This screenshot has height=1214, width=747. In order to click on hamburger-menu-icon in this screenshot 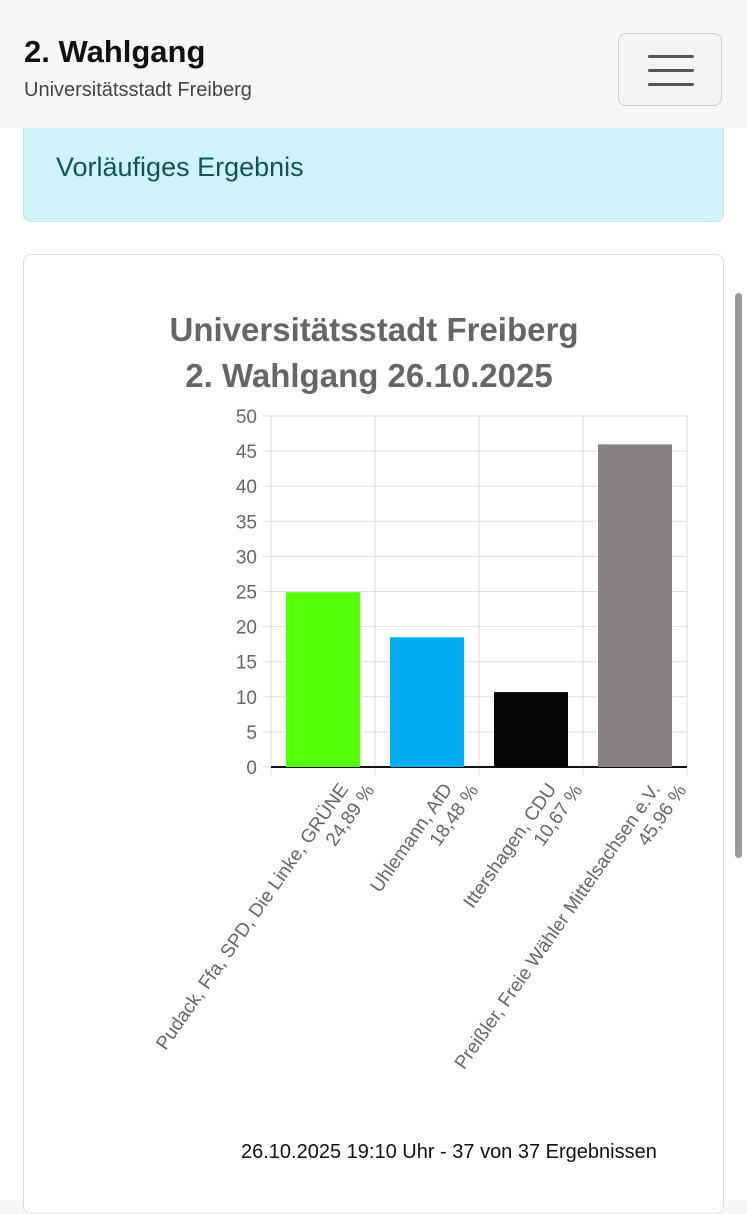, I will do `click(671, 71)`.